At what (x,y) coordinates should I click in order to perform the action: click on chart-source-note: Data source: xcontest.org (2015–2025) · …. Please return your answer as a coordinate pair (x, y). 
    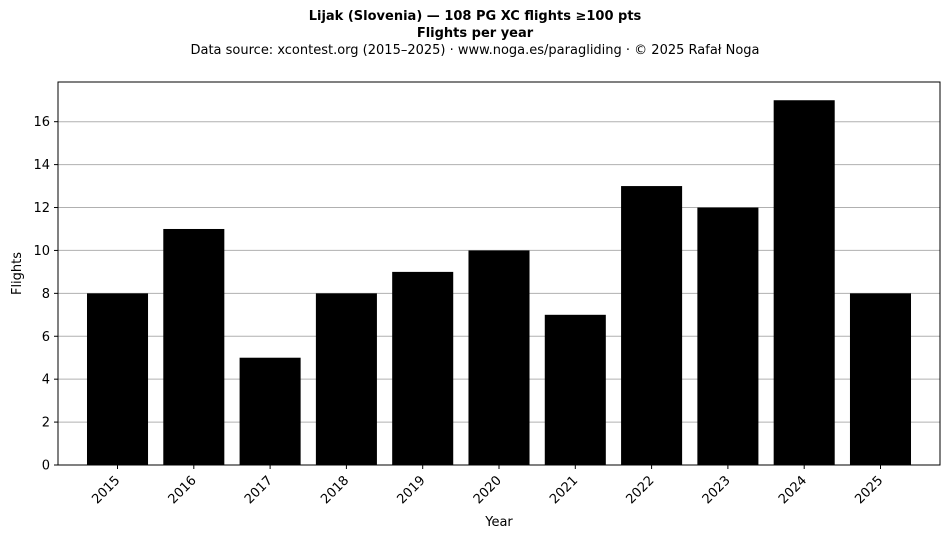
    Looking at the image, I should click on (475, 50).